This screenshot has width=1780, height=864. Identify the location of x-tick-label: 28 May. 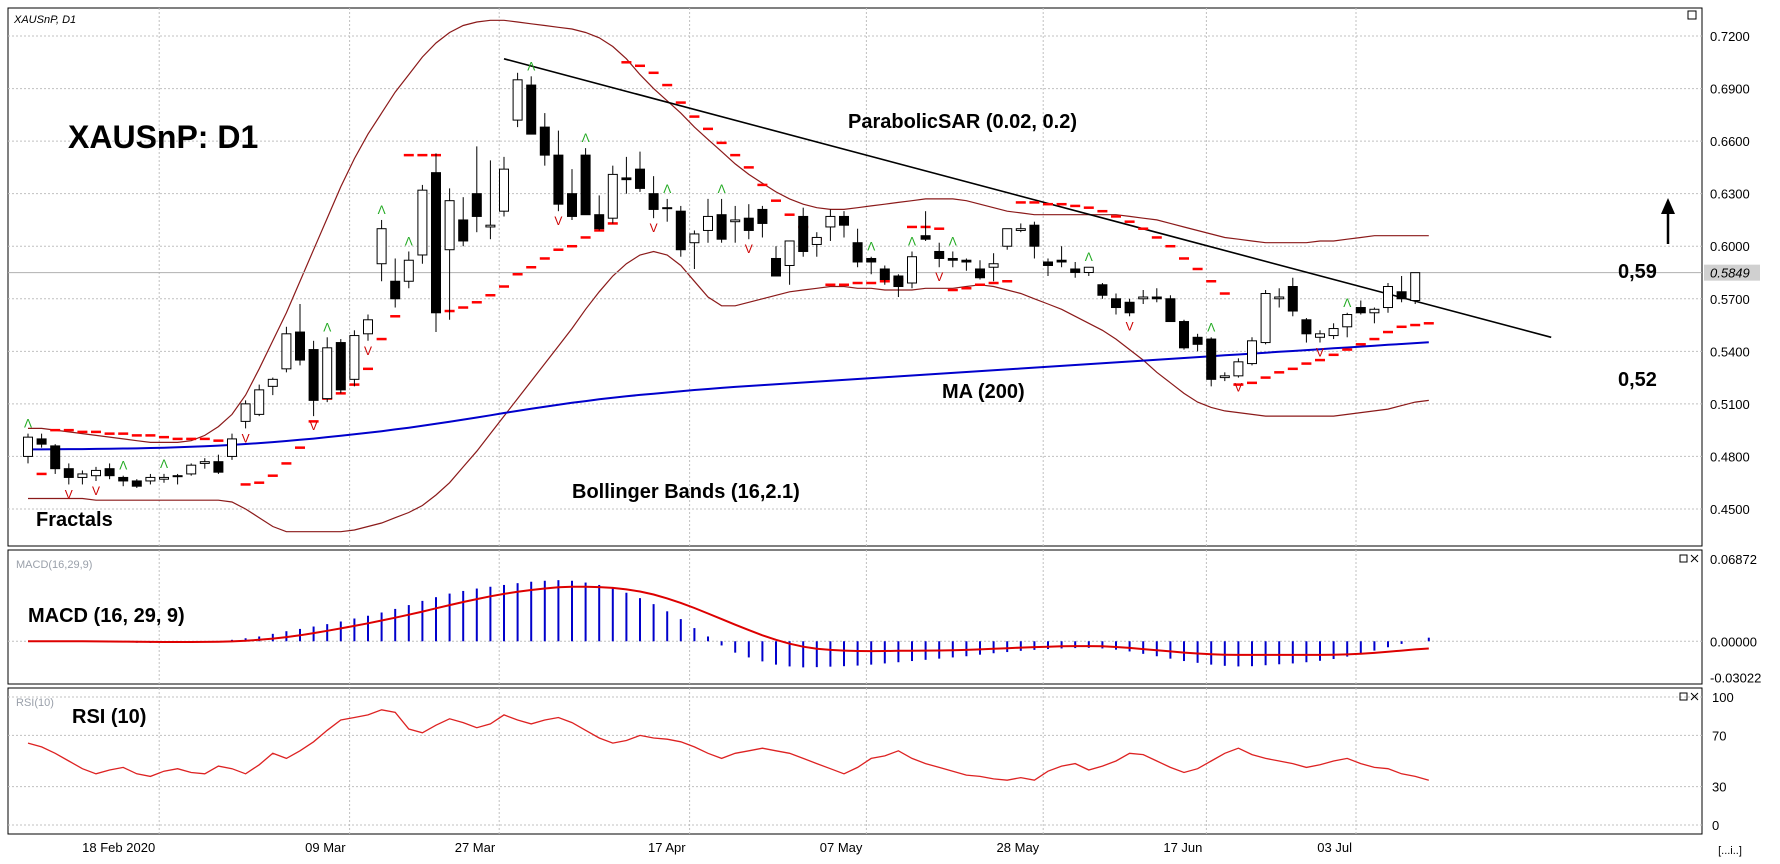
(1018, 847).